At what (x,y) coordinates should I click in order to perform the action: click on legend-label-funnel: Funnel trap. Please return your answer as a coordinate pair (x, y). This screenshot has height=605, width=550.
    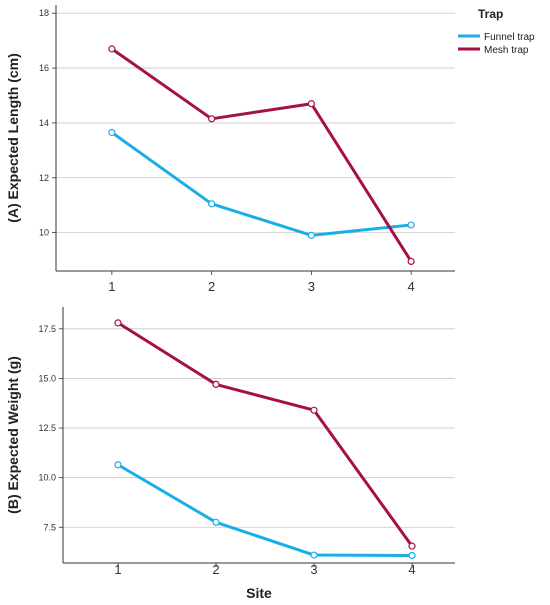
    Looking at the image, I should click on (509, 37).